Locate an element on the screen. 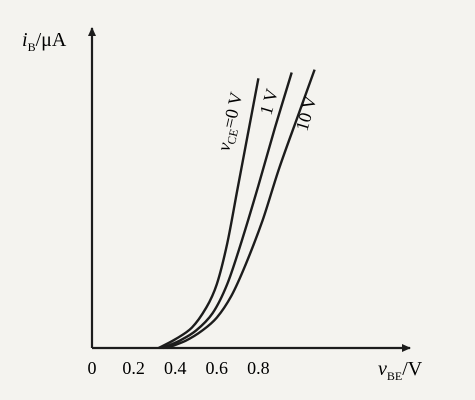 The height and width of the screenshot is (400, 475). x-axis-label-unit: /V is located at coordinates (412, 369).